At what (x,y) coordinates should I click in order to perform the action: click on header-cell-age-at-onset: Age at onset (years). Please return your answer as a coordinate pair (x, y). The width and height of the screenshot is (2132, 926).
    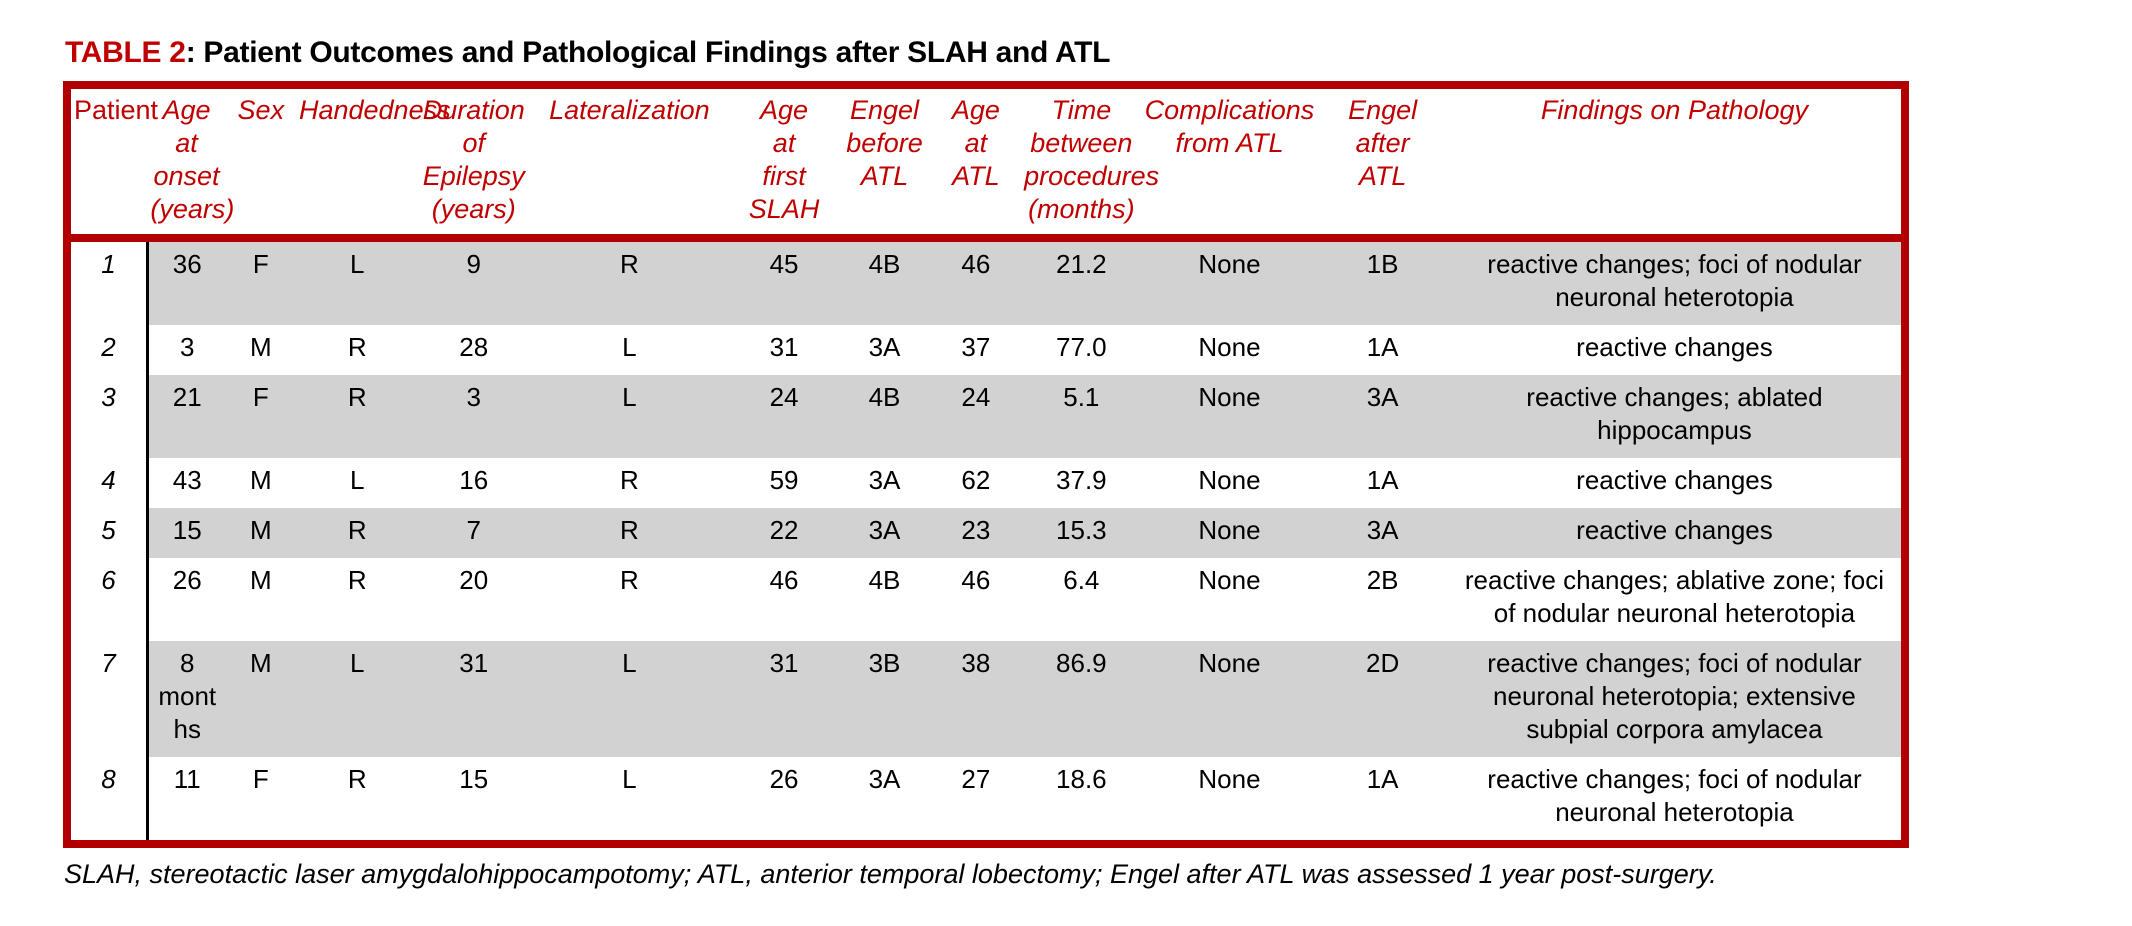
    Looking at the image, I should click on (192, 159).